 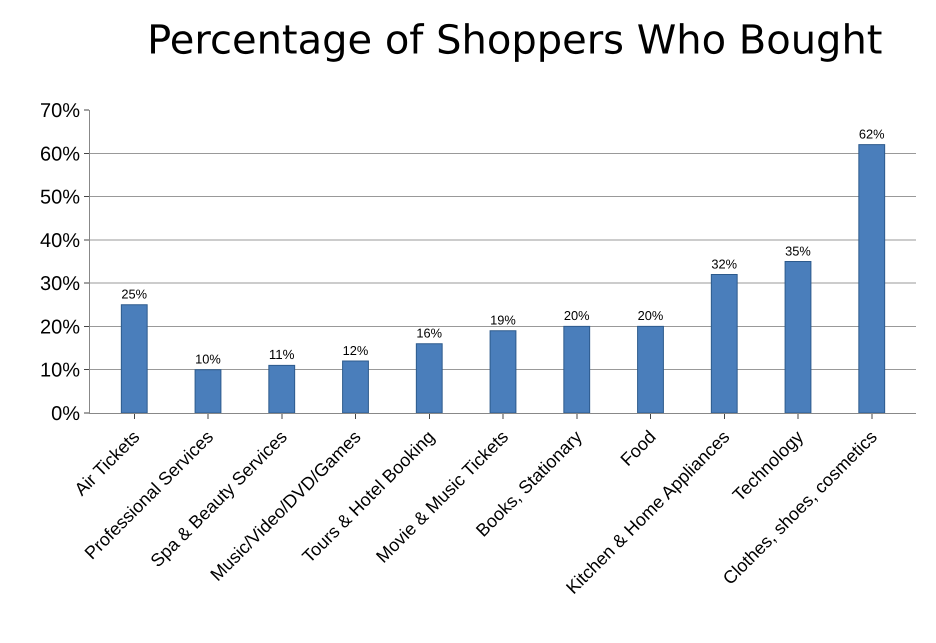 I want to click on data-label: 11%, so click(x=281, y=354).